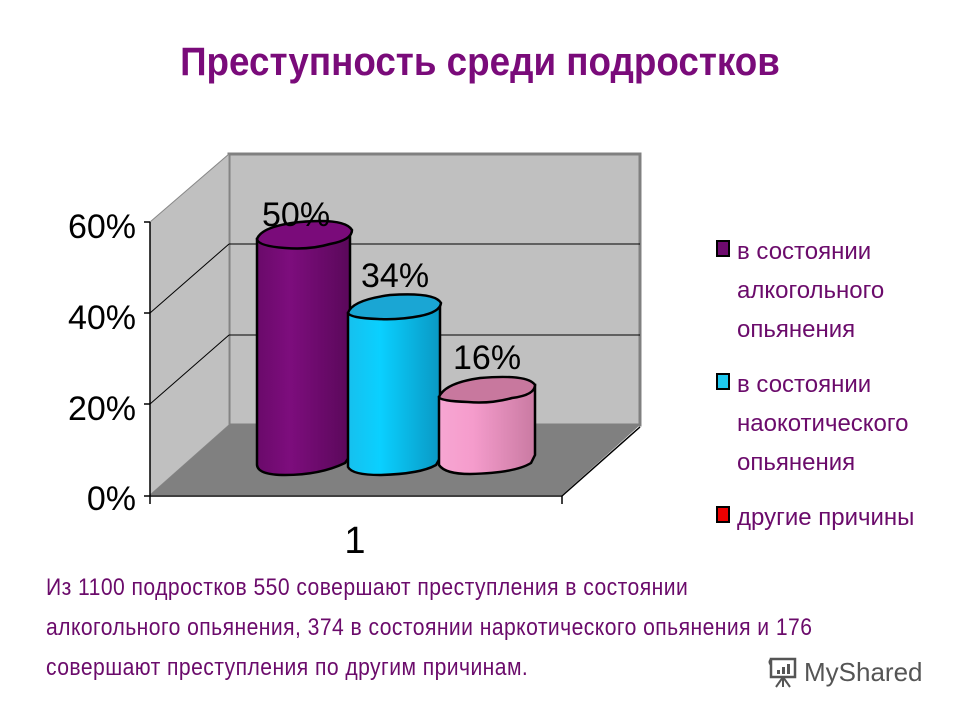  I want to click on svg-text: 34%, so click(395, 276).